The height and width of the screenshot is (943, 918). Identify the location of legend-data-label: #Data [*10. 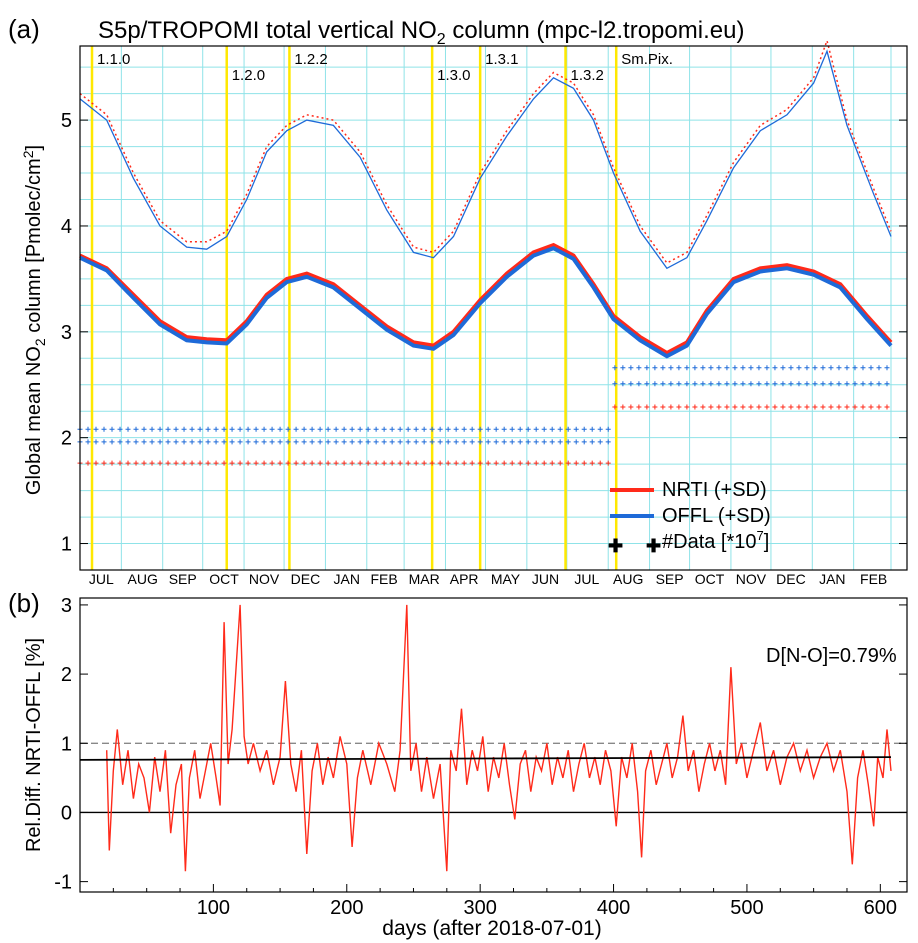
(709, 542).